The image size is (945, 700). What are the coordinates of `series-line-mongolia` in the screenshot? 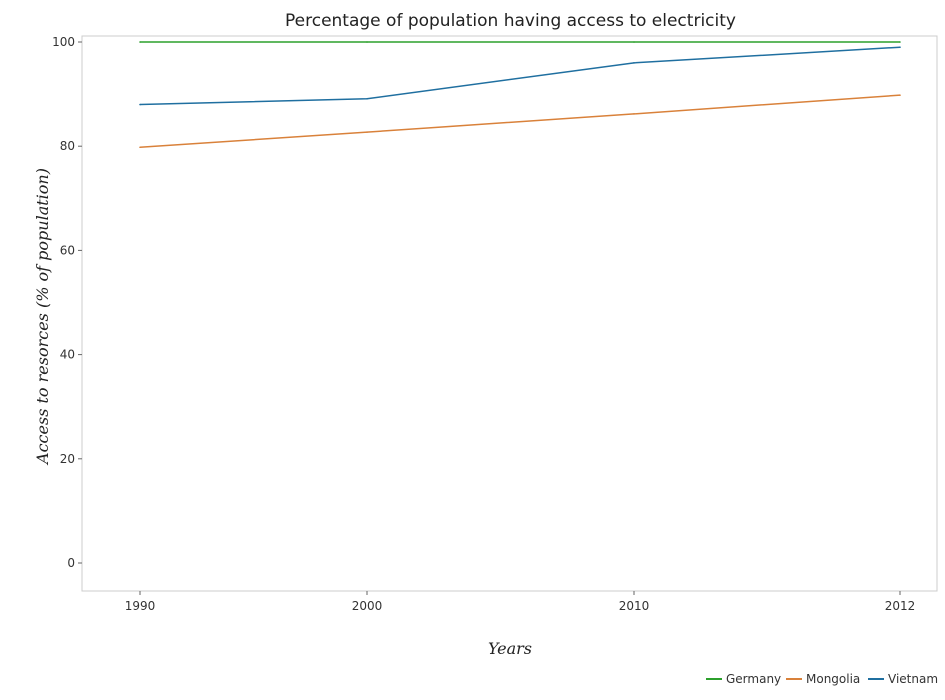 It's located at (520, 121).